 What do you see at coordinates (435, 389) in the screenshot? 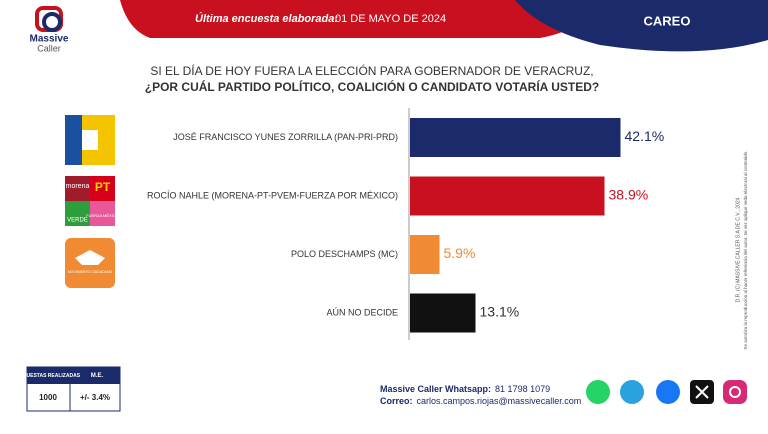
I see `contact-label: Massive Caller Whatsapp:` at bounding box center [435, 389].